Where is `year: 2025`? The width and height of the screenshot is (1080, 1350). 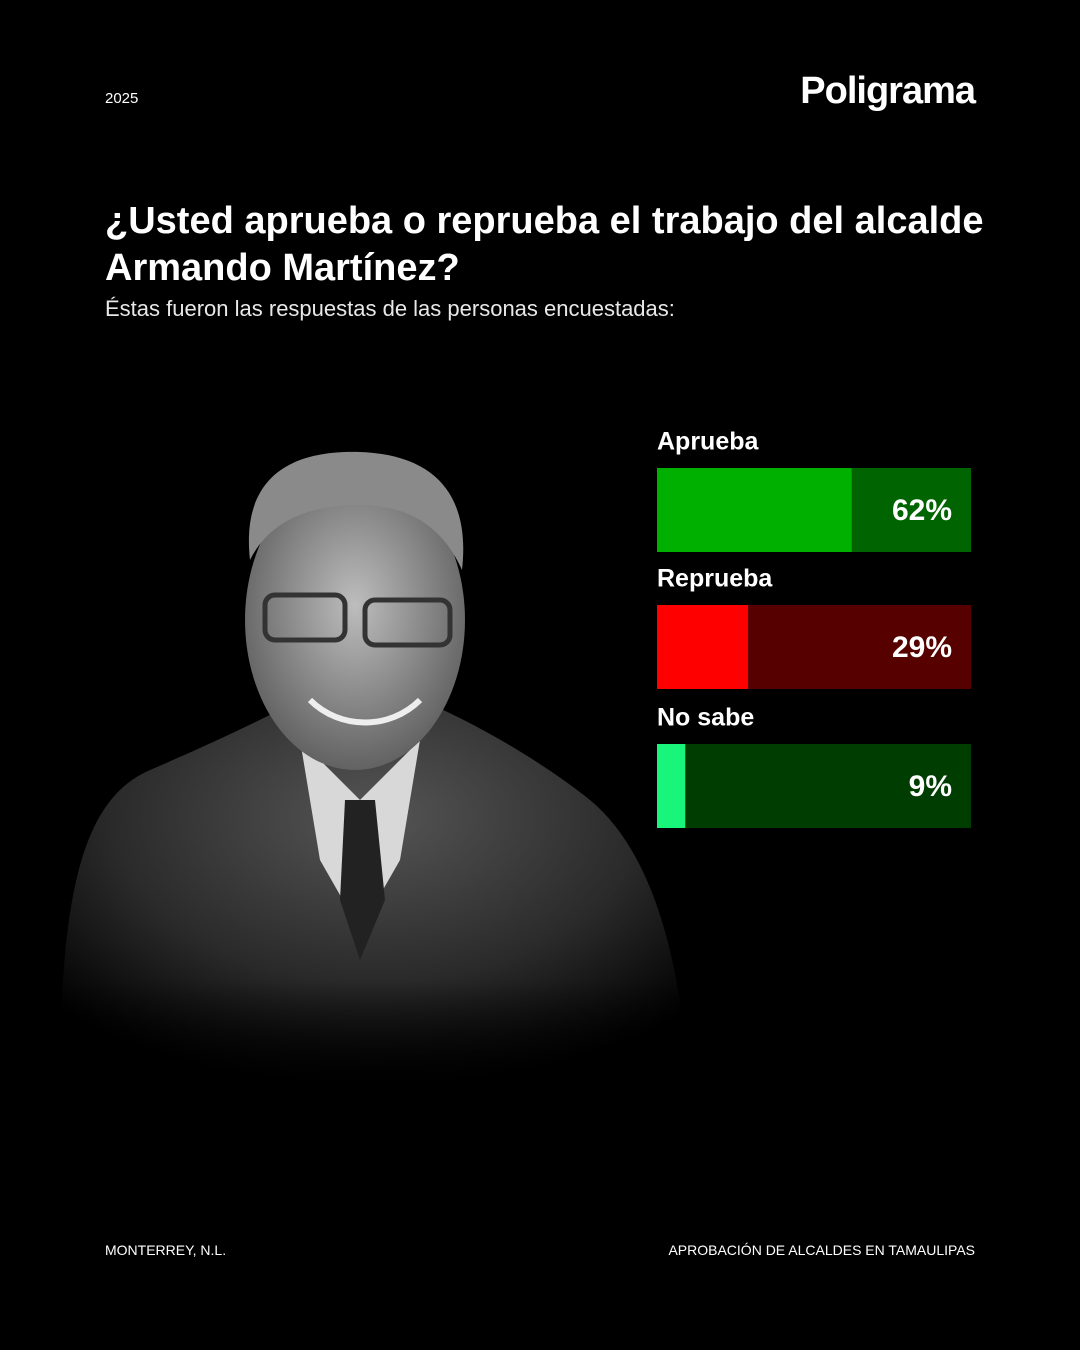 year: 2025 is located at coordinates (122, 98).